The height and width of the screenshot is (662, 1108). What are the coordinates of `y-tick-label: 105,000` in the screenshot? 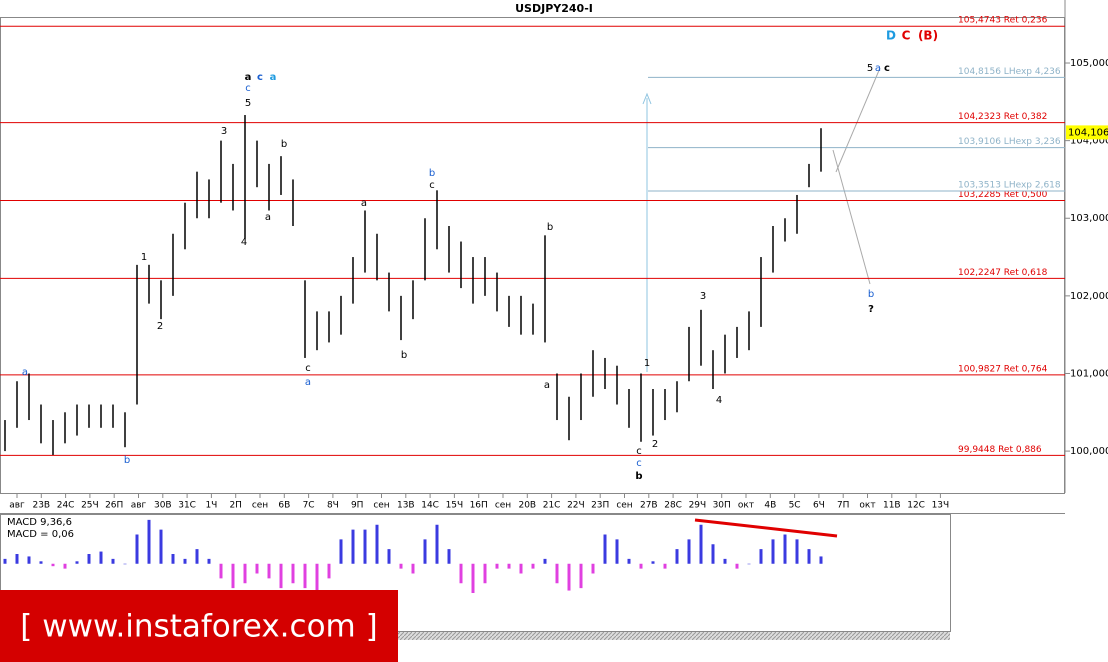 It's located at (1089, 63).